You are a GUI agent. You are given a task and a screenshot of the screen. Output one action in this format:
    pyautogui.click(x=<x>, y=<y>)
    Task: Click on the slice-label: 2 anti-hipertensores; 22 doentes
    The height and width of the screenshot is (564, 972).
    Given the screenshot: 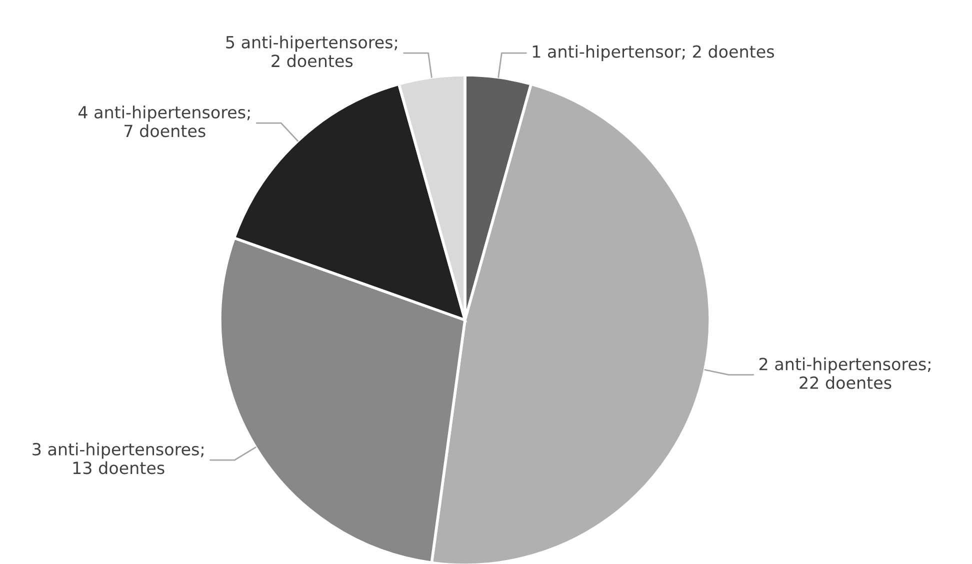 What is the action you would take?
    pyautogui.click(x=844, y=373)
    